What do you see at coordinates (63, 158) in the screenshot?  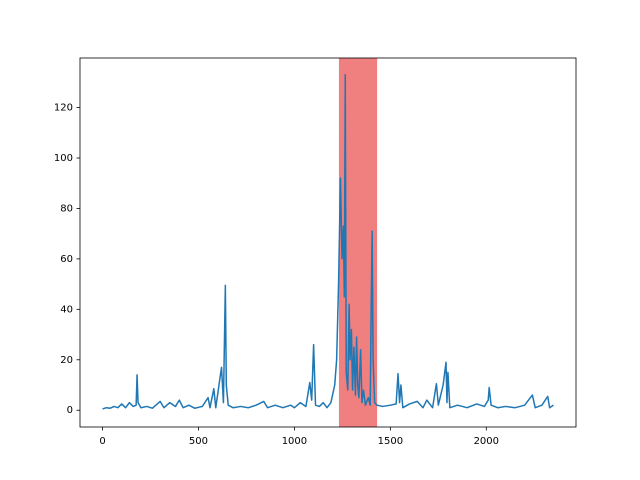 I see `y-tick-label: 100` at bounding box center [63, 158].